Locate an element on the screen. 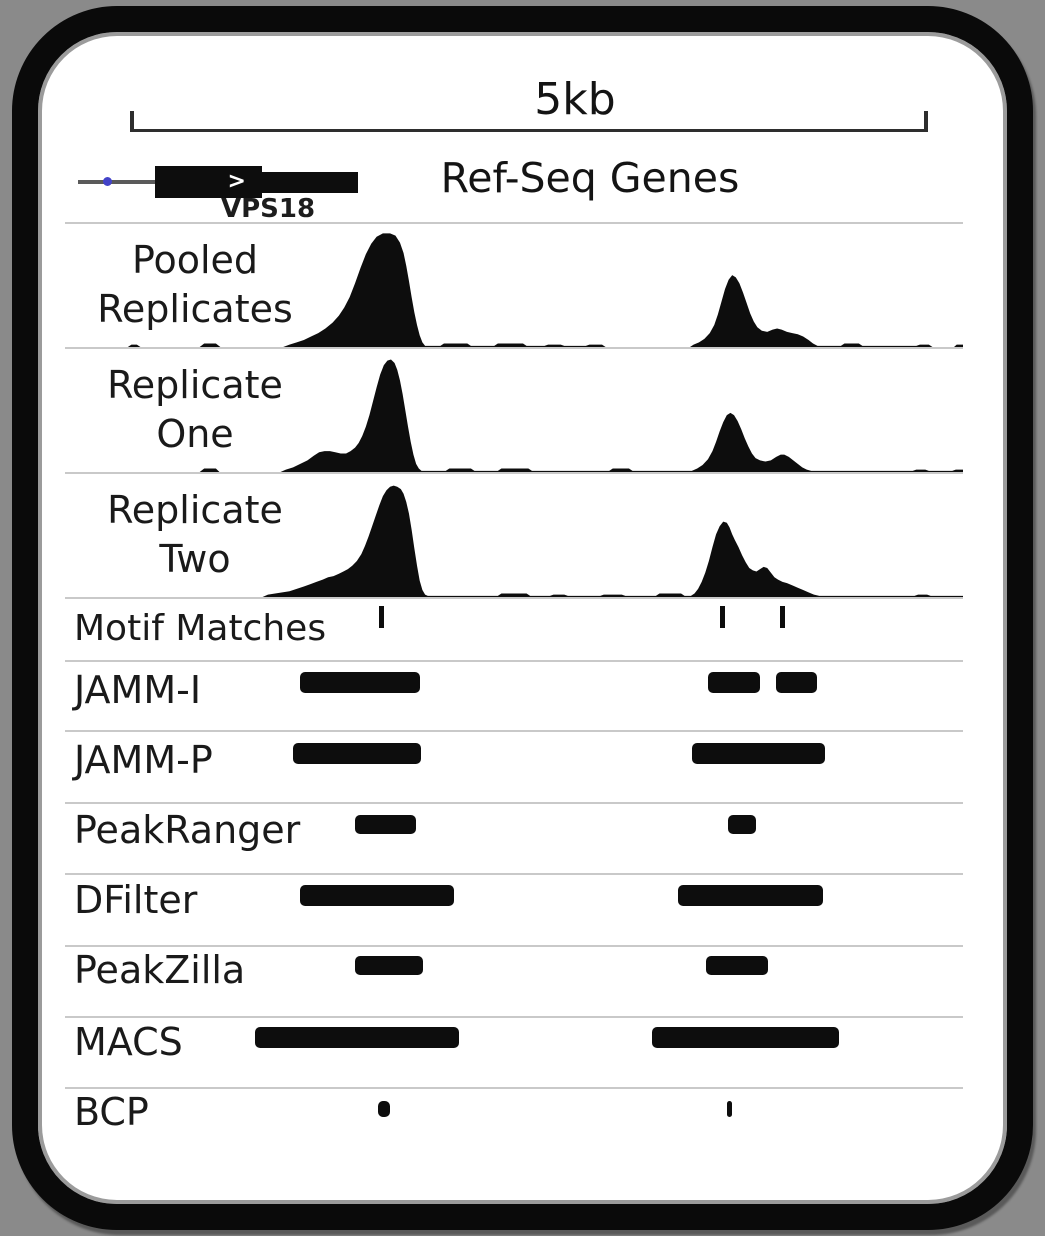 This screenshot has height=1236, width=1045. gene-exon-thin is located at coordinates (309, 182).